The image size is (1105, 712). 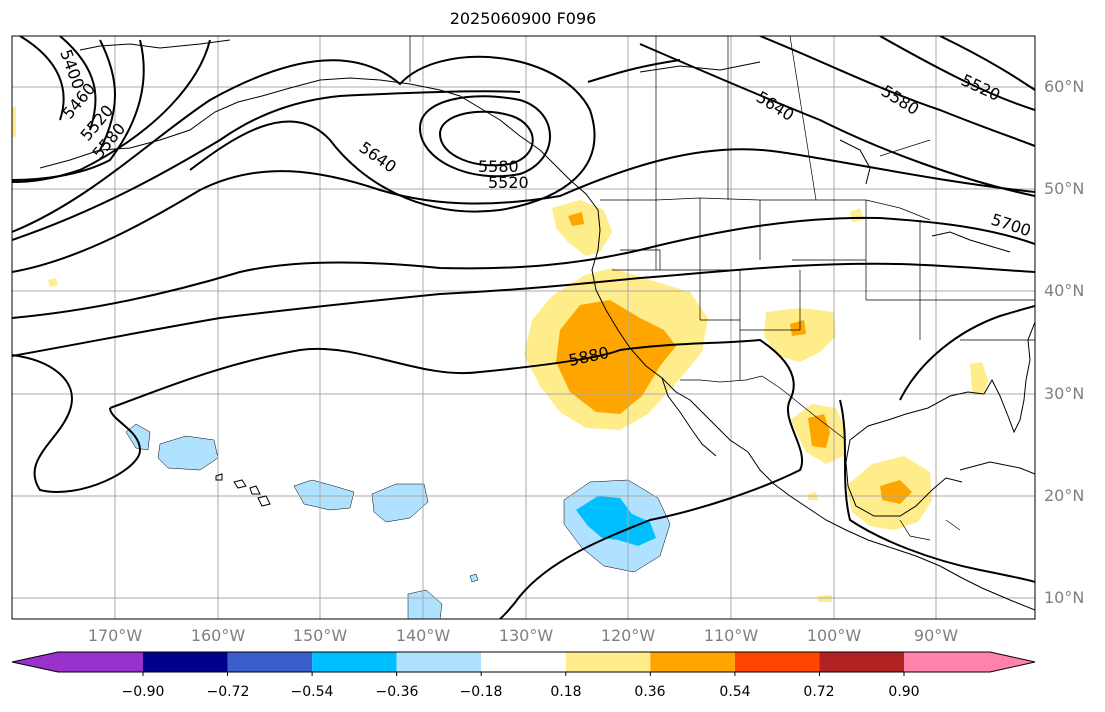 I want to click on fill-texas-mid, so click(x=819, y=431).